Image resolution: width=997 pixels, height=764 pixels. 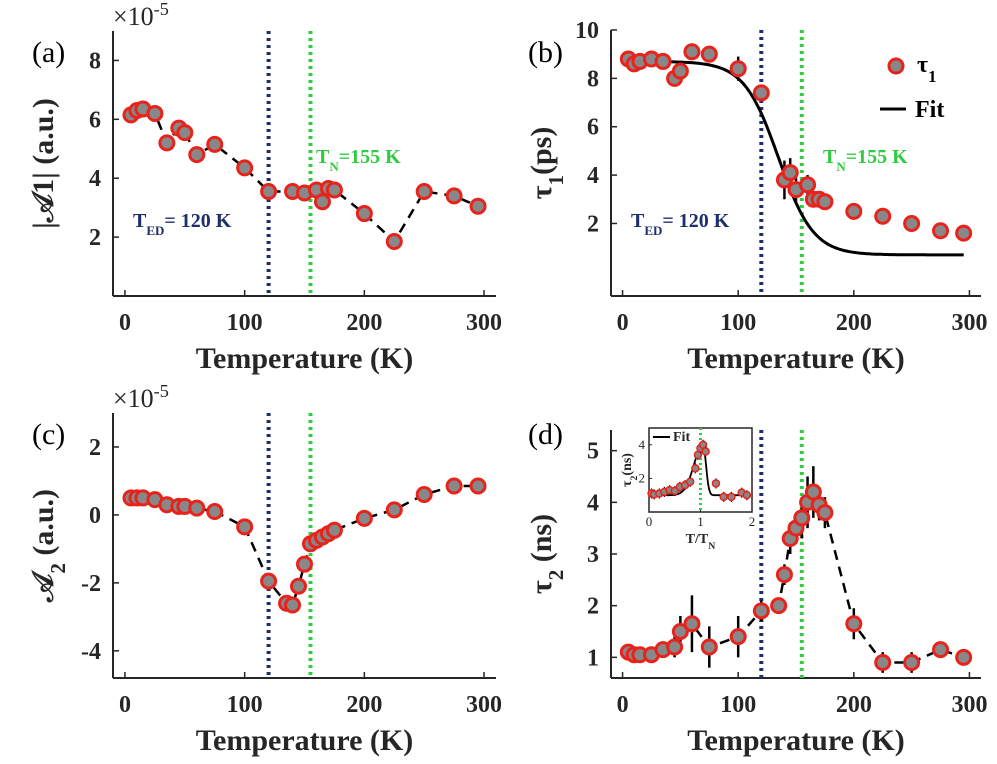 I want to click on y-axis-label: τ2 (ns), so click(x=546, y=554).